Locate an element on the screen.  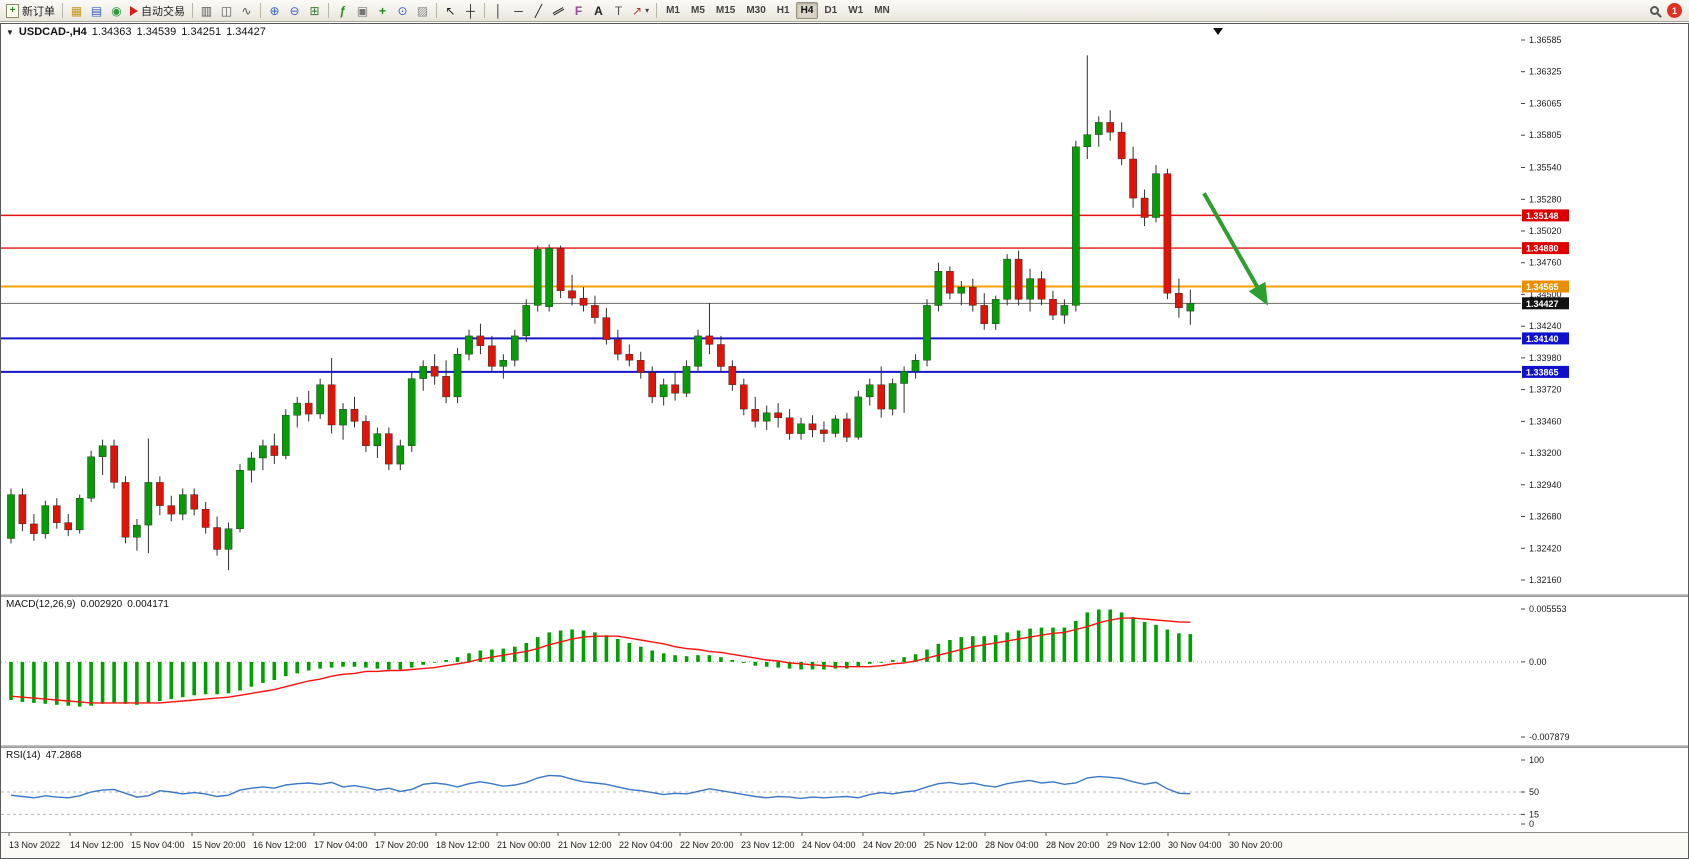
svg-text: 25 Nov 12:00 is located at coordinates (951, 845).